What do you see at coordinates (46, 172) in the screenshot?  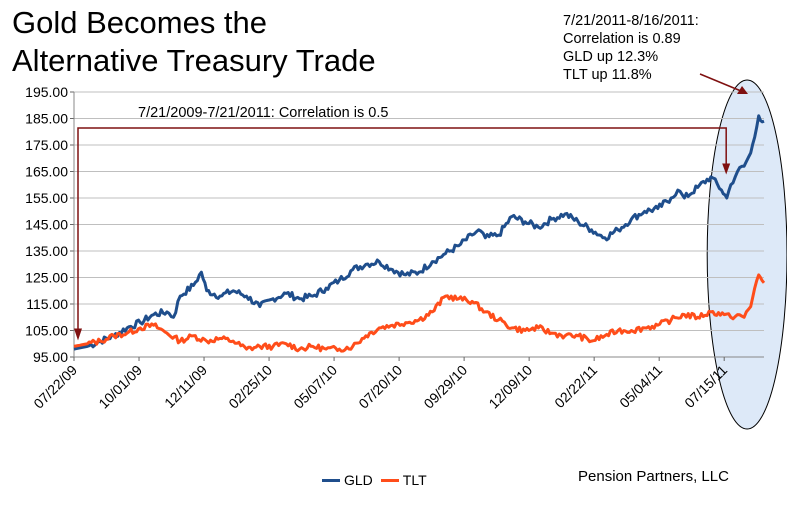 I see `y-tick-label: 165.00` at bounding box center [46, 172].